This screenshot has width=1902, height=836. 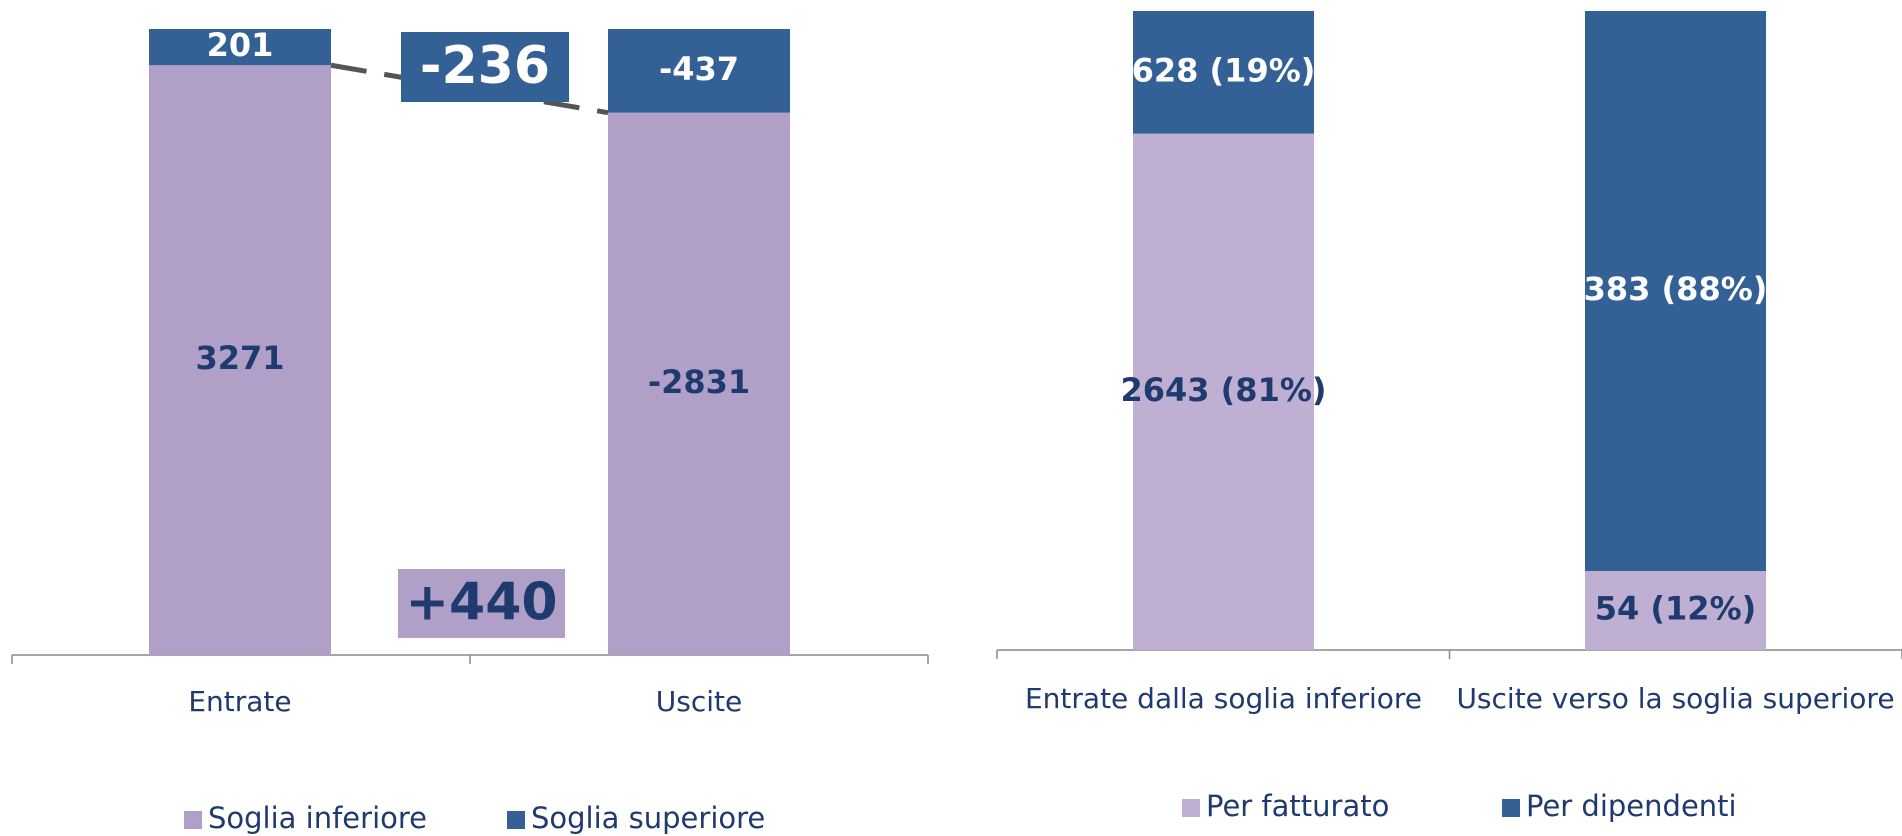 I want to click on value-label: 54 (12%), so click(x=1676, y=609).